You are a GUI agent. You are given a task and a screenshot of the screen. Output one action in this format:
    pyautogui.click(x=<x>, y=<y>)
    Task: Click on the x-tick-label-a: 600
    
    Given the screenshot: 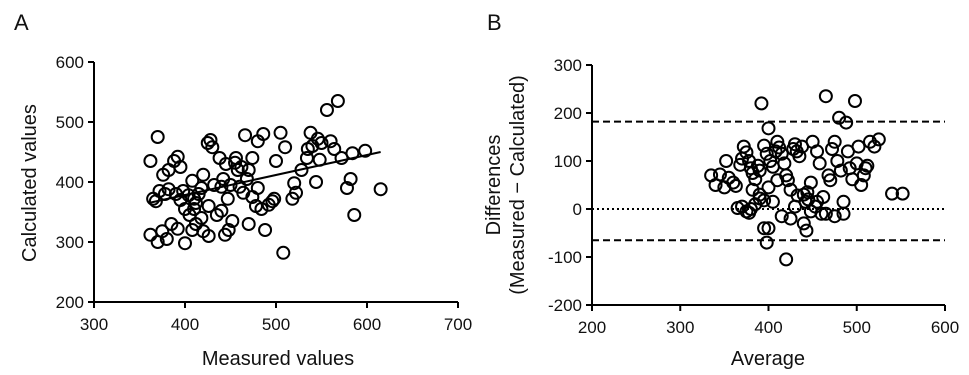 What is the action you would take?
    pyautogui.click(x=367, y=324)
    